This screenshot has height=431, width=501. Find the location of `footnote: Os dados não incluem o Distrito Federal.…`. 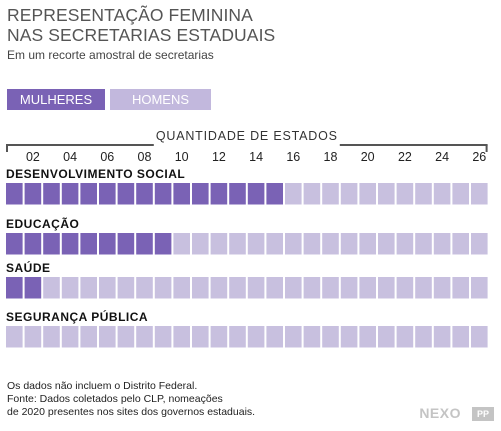

footnote: Os dados não incluem o Distrito Federal.… is located at coordinates (131, 399).